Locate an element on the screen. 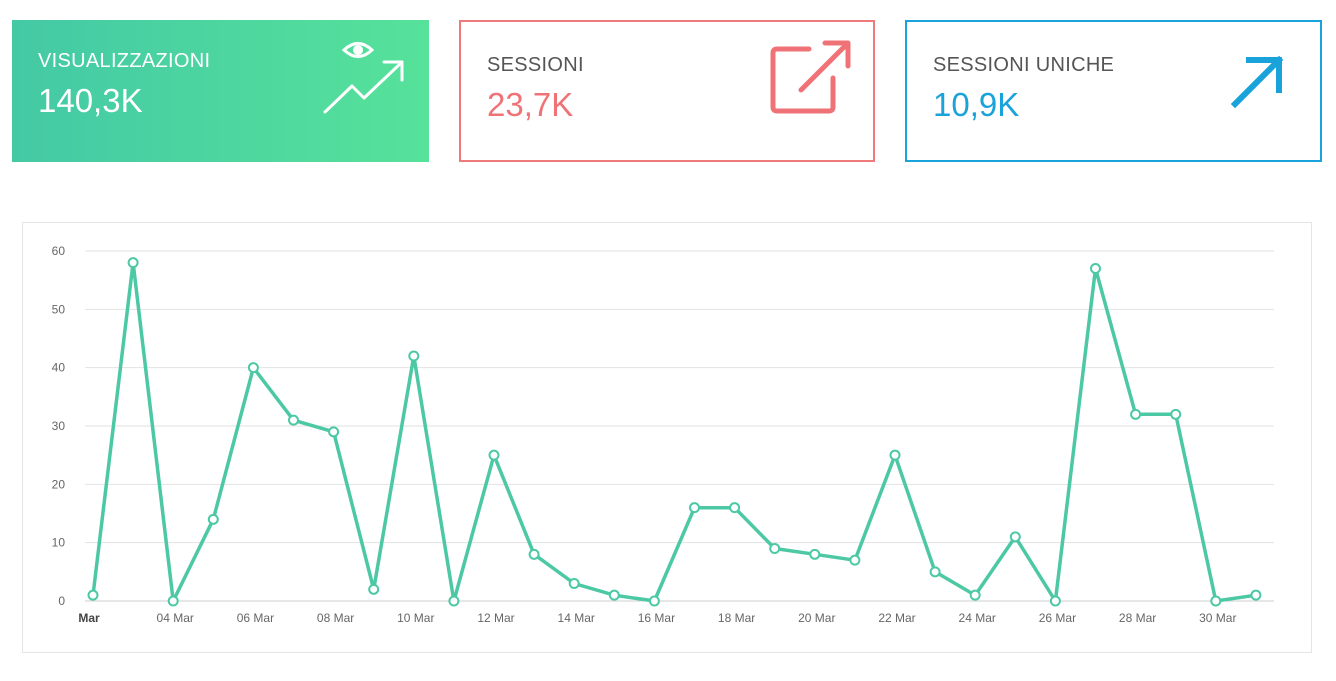 This screenshot has height=681, width=1336. eye-trending-up-icon is located at coordinates (363, 78).